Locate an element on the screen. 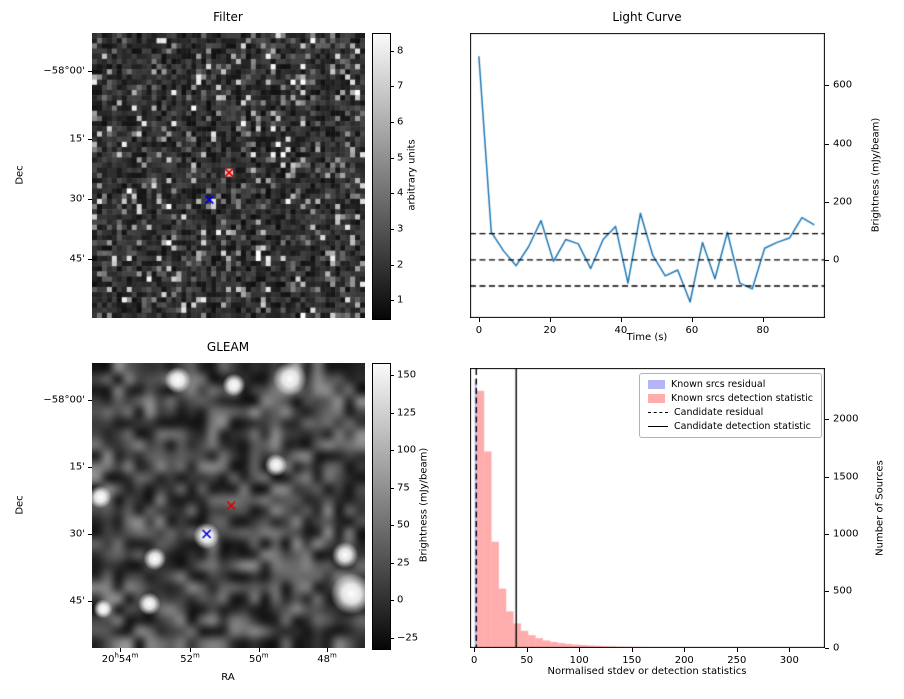 The image size is (904, 699). colorbar-tick-label: 25 is located at coordinates (403, 562).